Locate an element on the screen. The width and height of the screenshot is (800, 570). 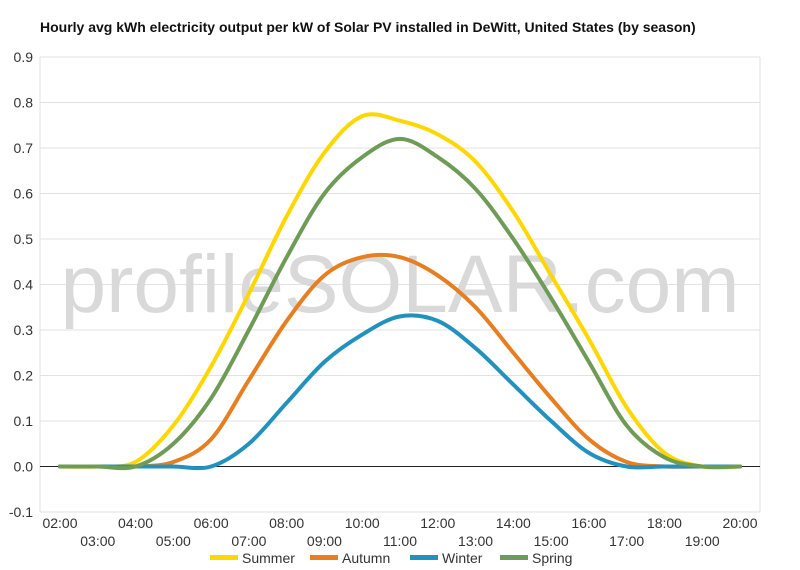
x-tick-label: 02:00 is located at coordinates (59, 523).